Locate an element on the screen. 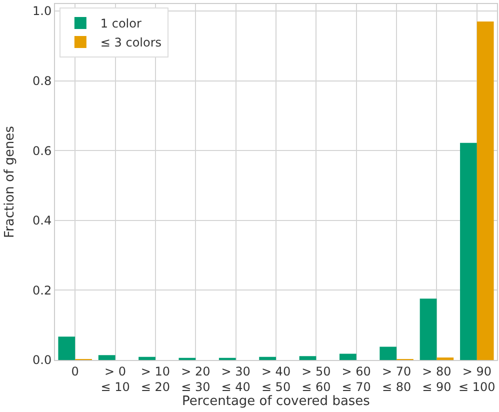 This screenshot has height=412, width=499. legend-label: ≤ 3 colors is located at coordinates (131, 43).